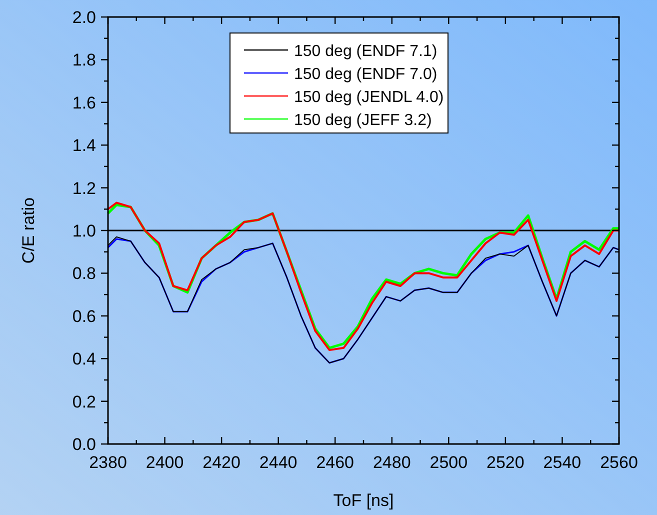 Image resolution: width=657 pixels, height=515 pixels. I want to click on y-tick-label: 1.8, so click(84, 60).